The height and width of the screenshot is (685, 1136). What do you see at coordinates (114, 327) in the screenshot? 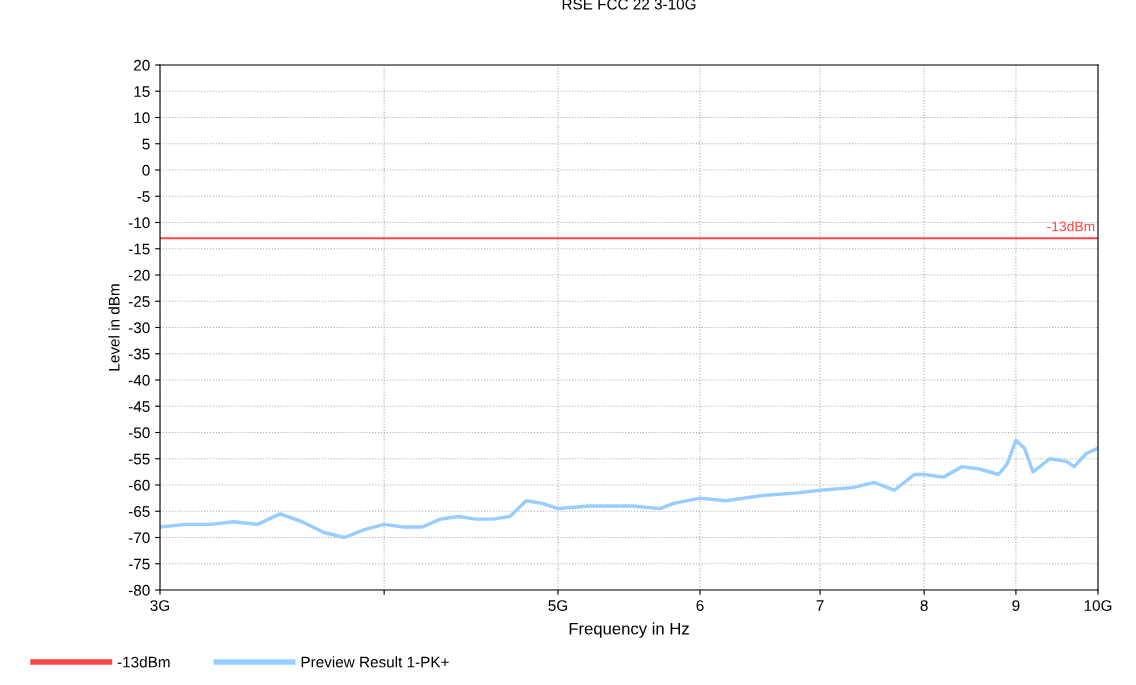
I see `y-axis-title: Level in dBm` at bounding box center [114, 327].